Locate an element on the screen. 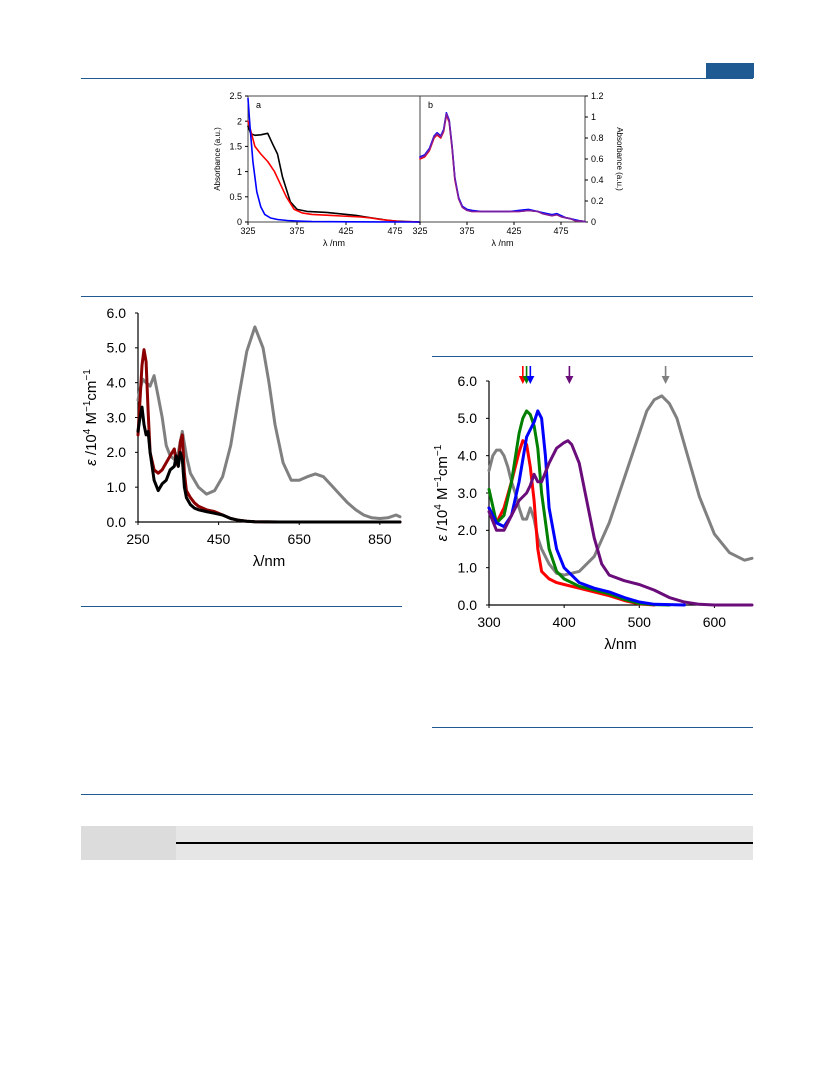 The width and height of the screenshot is (833, 1091). mid-left-ylabel: ε /104 M−1cm−1 is located at coordinates (91, 417).